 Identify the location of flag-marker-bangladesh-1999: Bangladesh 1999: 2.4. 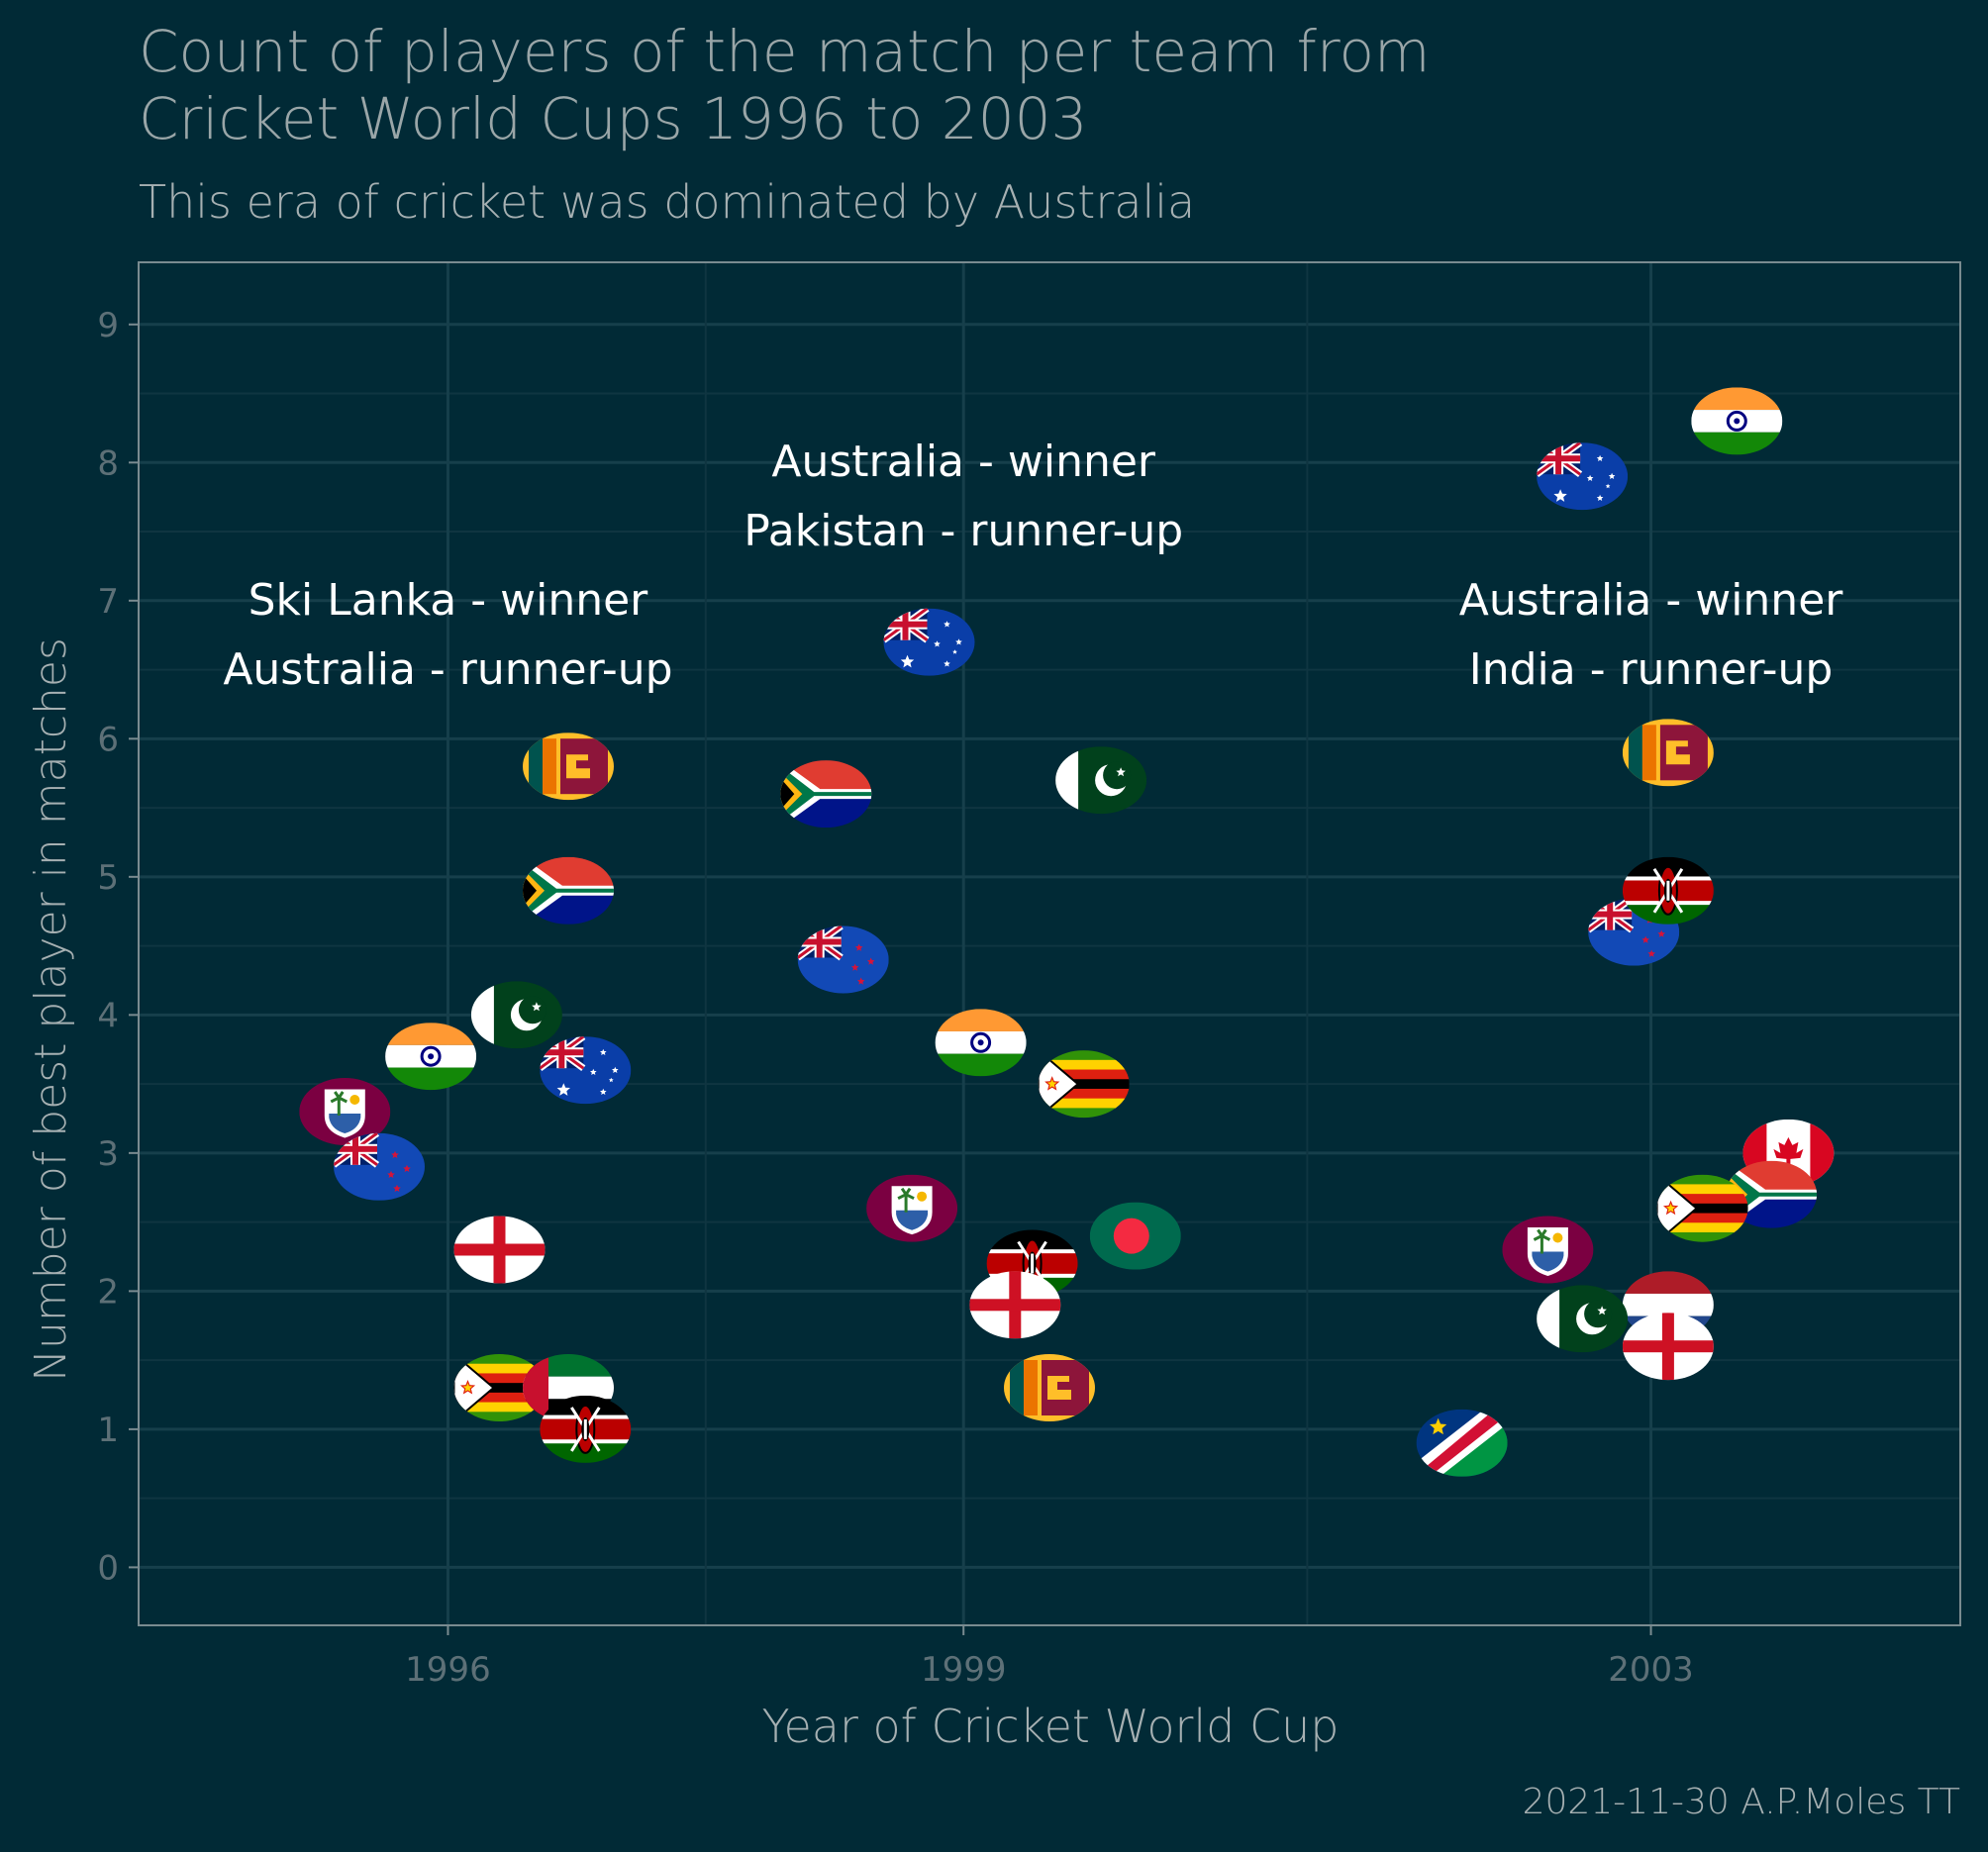
(1135, 1236).